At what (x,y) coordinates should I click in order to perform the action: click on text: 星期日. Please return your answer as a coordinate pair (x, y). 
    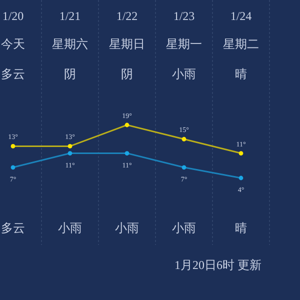
    Looking at the image, I should click on (127, 44).